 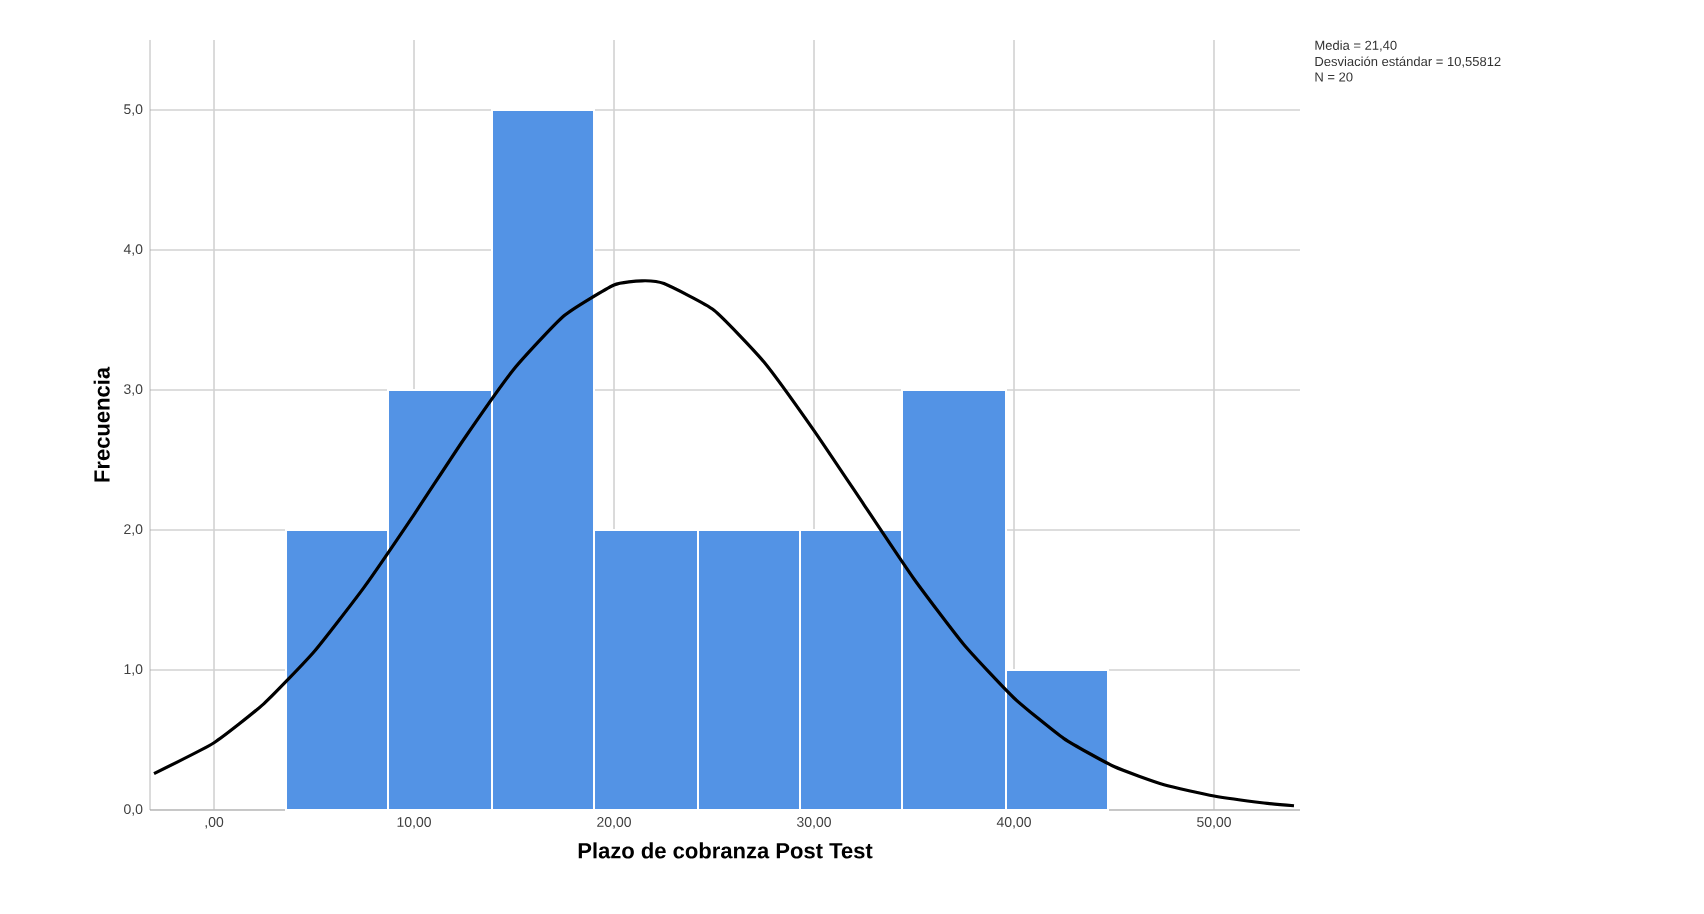 What do you see at coordinates (101, 424) in the screenshot?
I see `y-axis-title: Frecuencia` at bounding box center [101, 424].